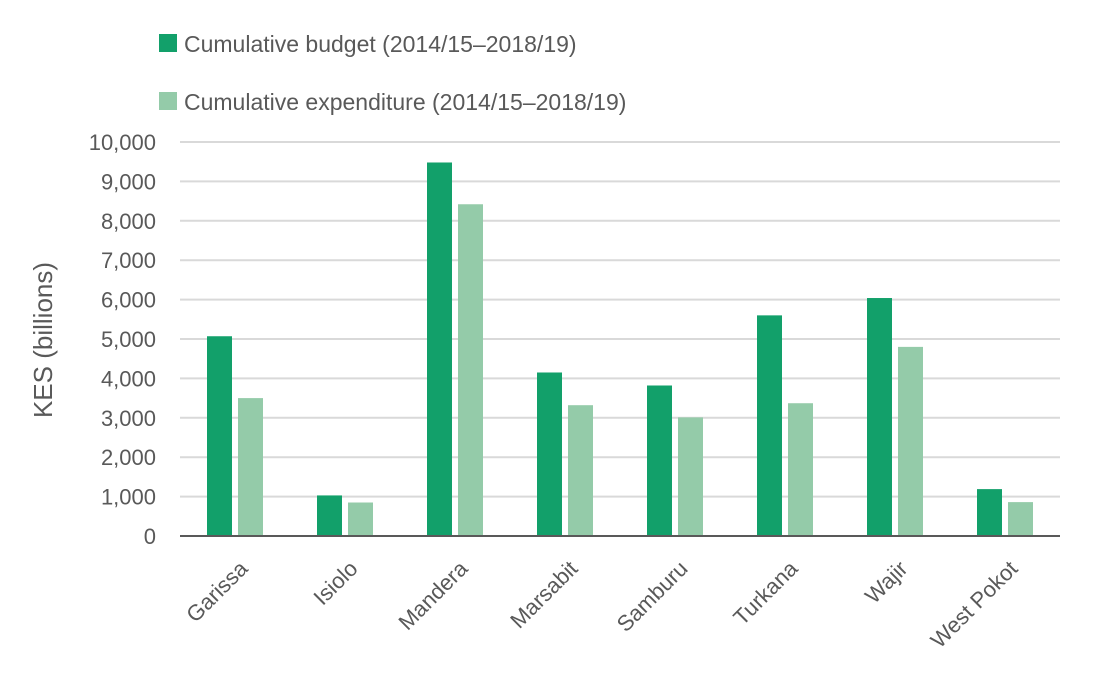 This screenshot has height=679, width=1101. Describe the element at coordinates (405, 102) in the screenshot. I see `legend-label-expenditure: Cumulative expenditure (2014/15–2018/19)` at that location.